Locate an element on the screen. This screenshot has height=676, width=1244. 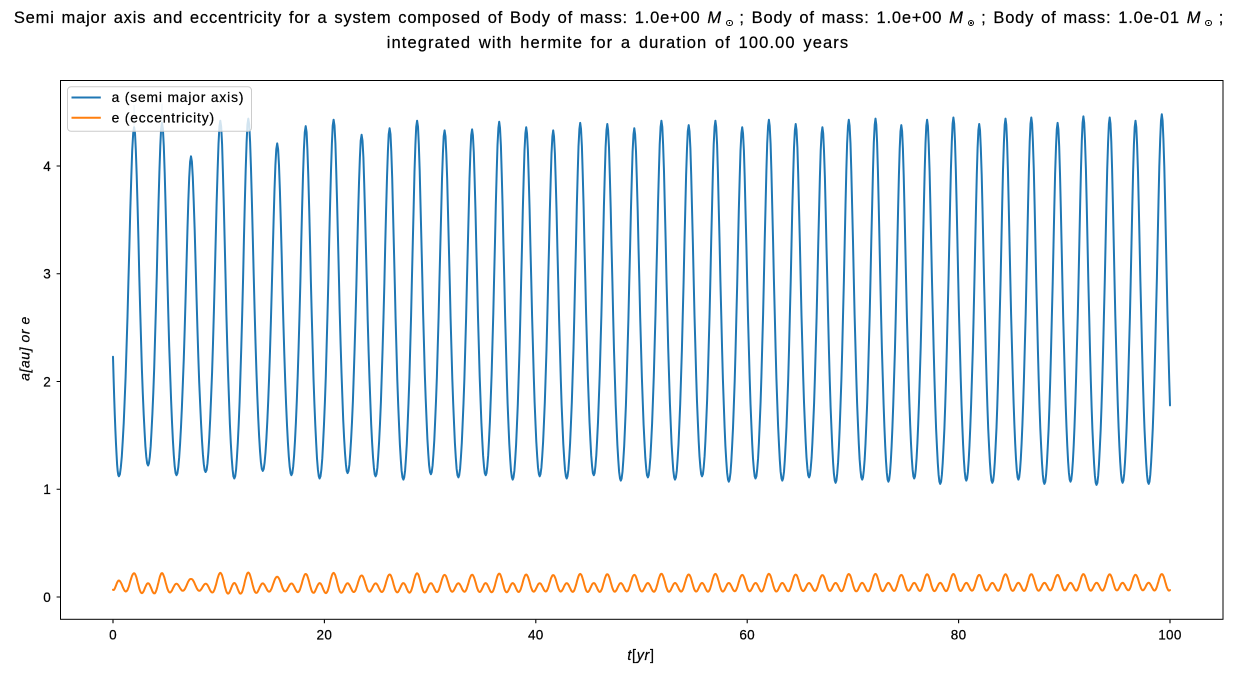
svg-text: a (semi major axis) is located at coordinates (178, 97).